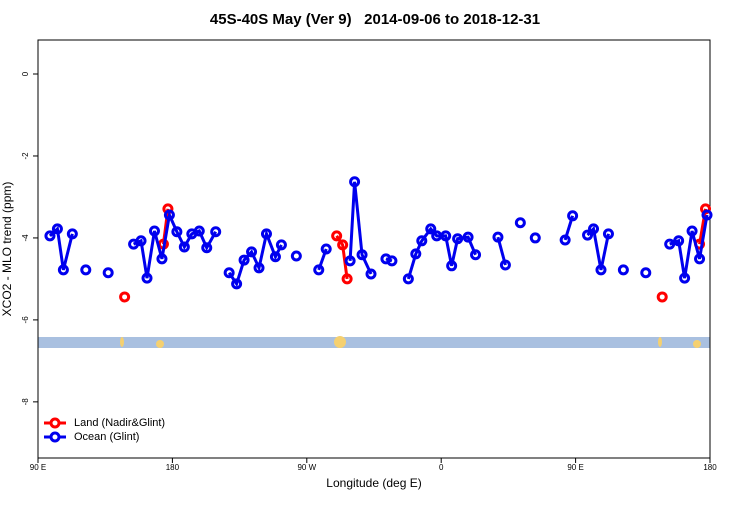 This screenshot has width=750, height=505. What do you see at coordinates (306, 467) in the screenshot?
I see `x-tick-label: 90 W` at bounding box center [306, 467].